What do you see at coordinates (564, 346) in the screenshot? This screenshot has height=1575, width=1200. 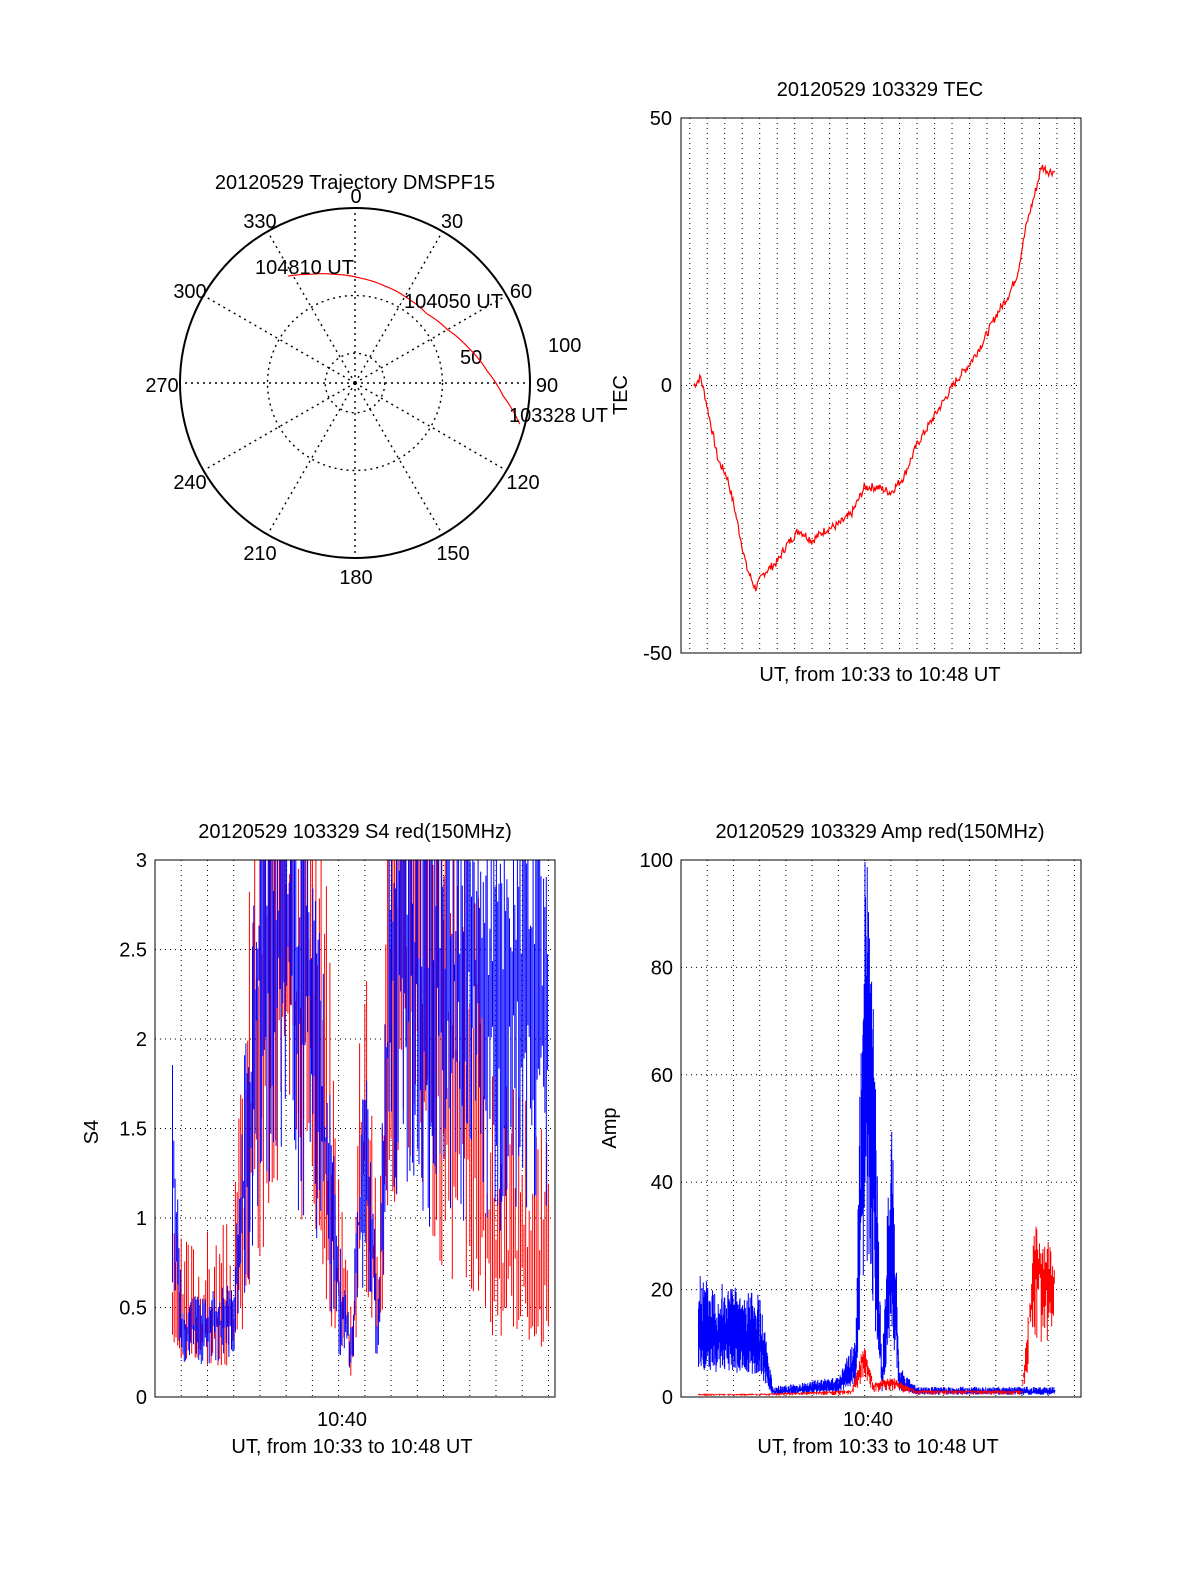 I see `polar-radial-label-100: 100` at bounding box center [564, 346].